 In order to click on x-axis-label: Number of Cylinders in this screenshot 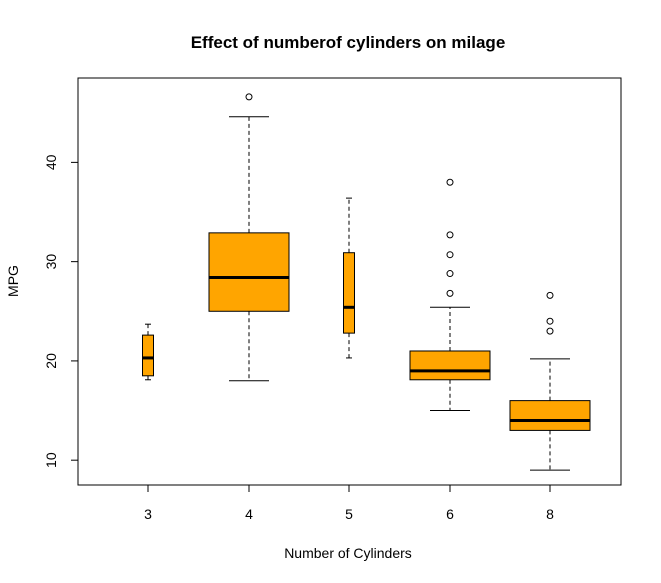, I will do `click(348, 553)`.